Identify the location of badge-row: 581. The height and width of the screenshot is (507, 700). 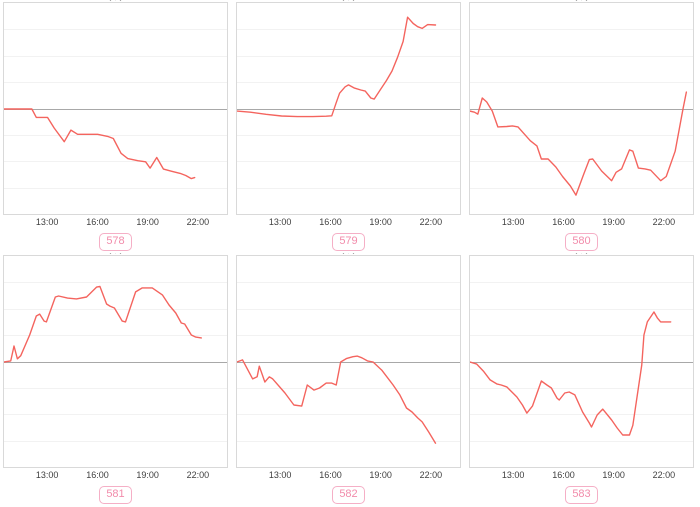
(115, 493).